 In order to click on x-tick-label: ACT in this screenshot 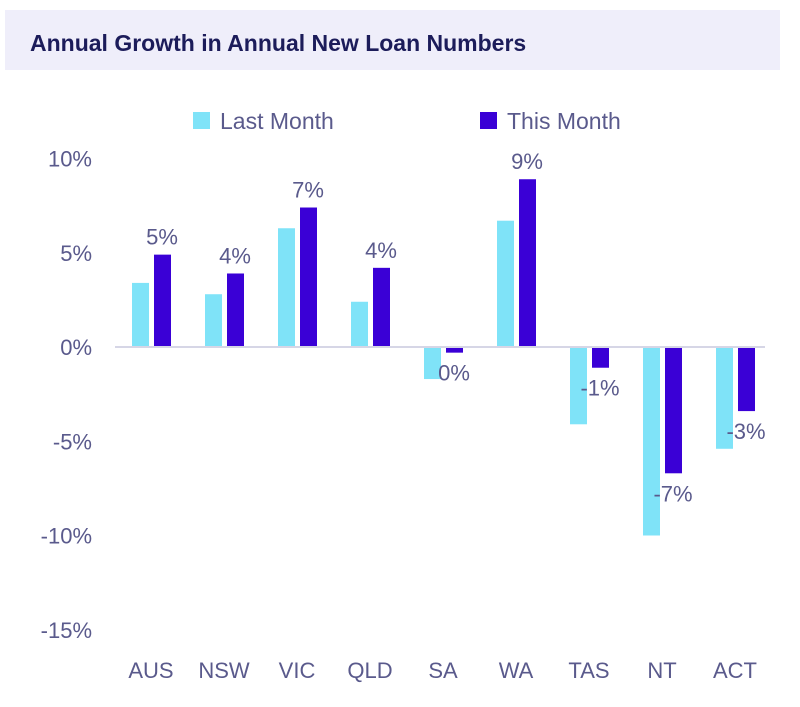, I will do `click(735, 670)`.